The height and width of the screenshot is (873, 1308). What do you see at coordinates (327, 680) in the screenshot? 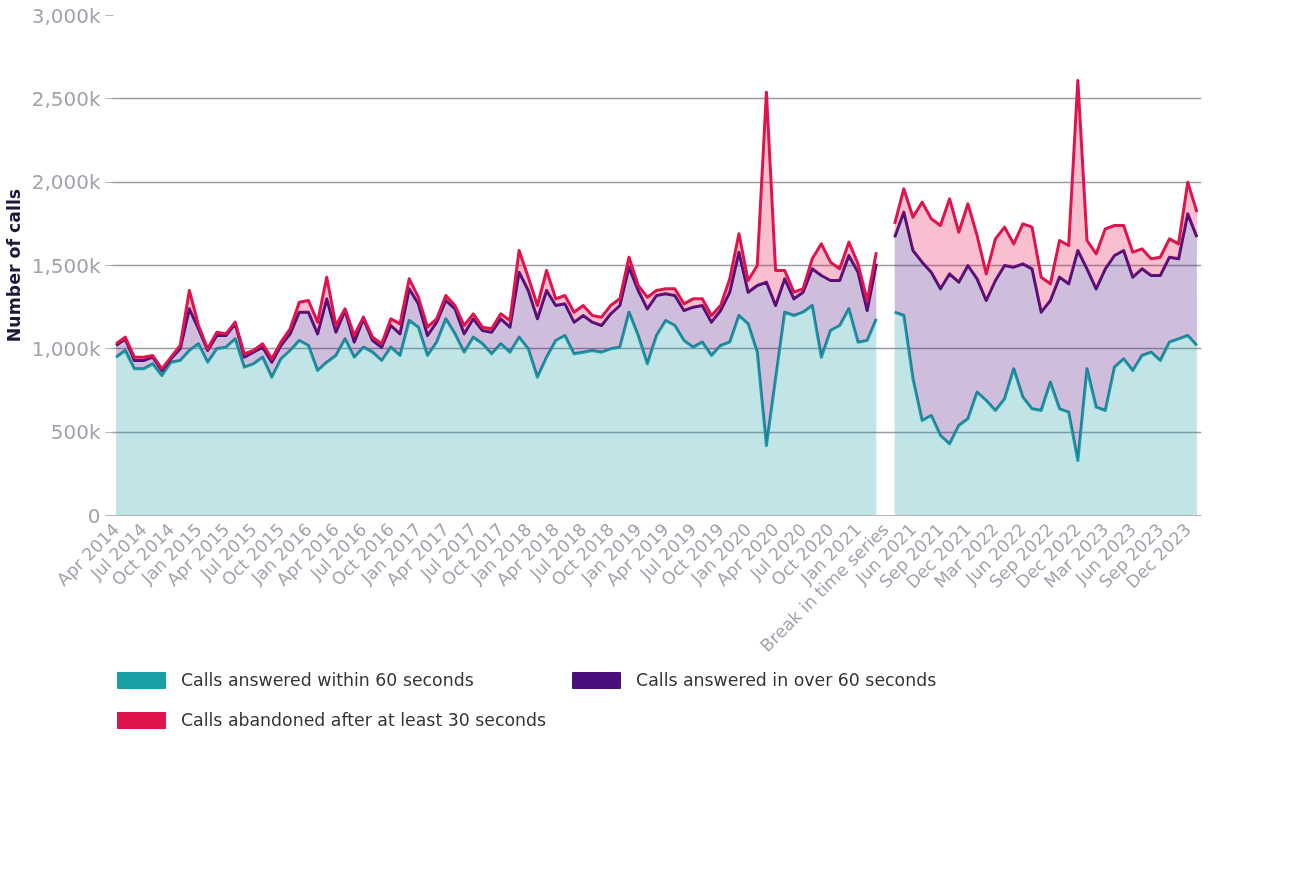
I see `legend-label: Calls answered within 60 seconds` at bounding box center [327, 680].